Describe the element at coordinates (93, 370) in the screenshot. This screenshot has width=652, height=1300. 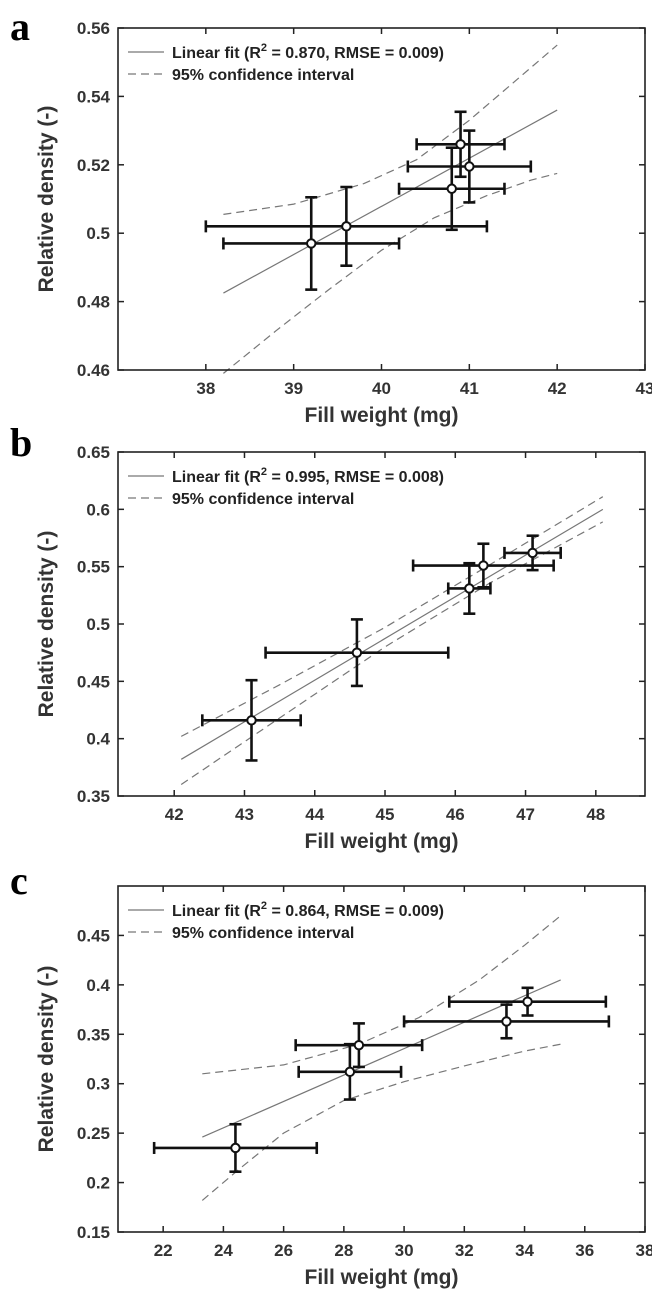
I see `y-tick-label: 0.46` at that location.